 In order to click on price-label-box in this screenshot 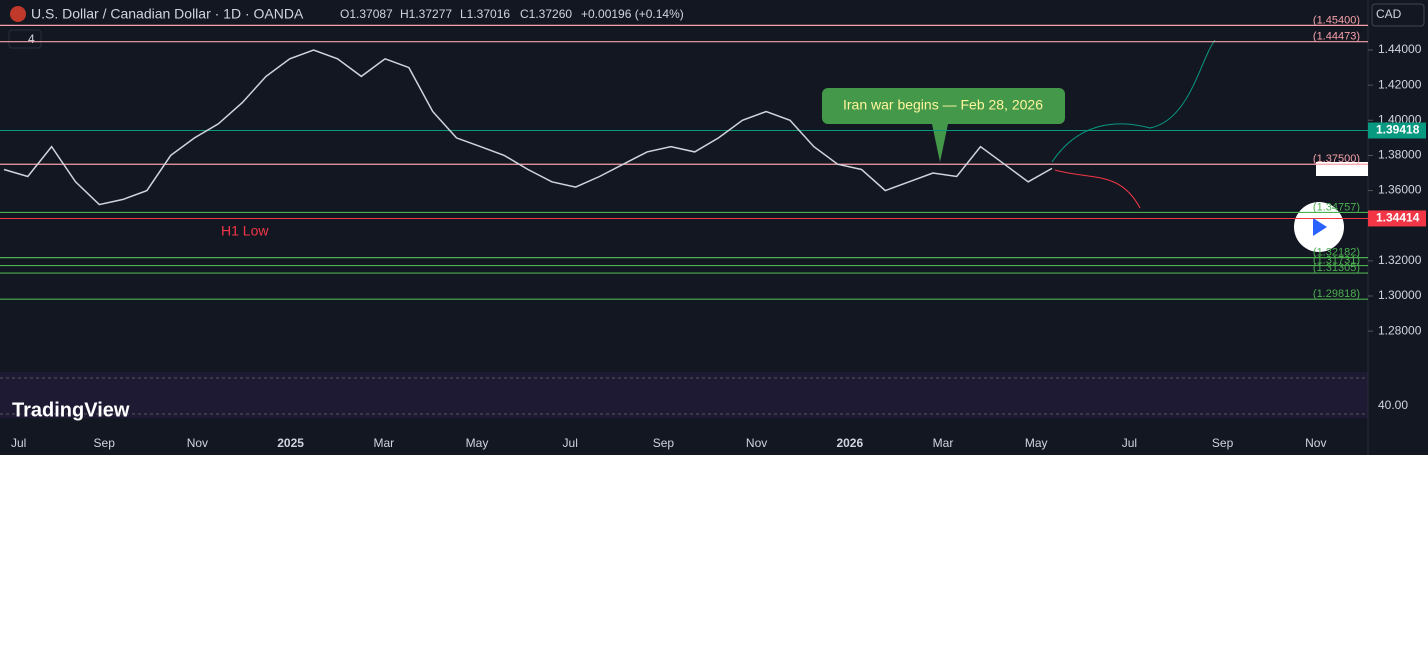, I will do `click(1342, 169)`.